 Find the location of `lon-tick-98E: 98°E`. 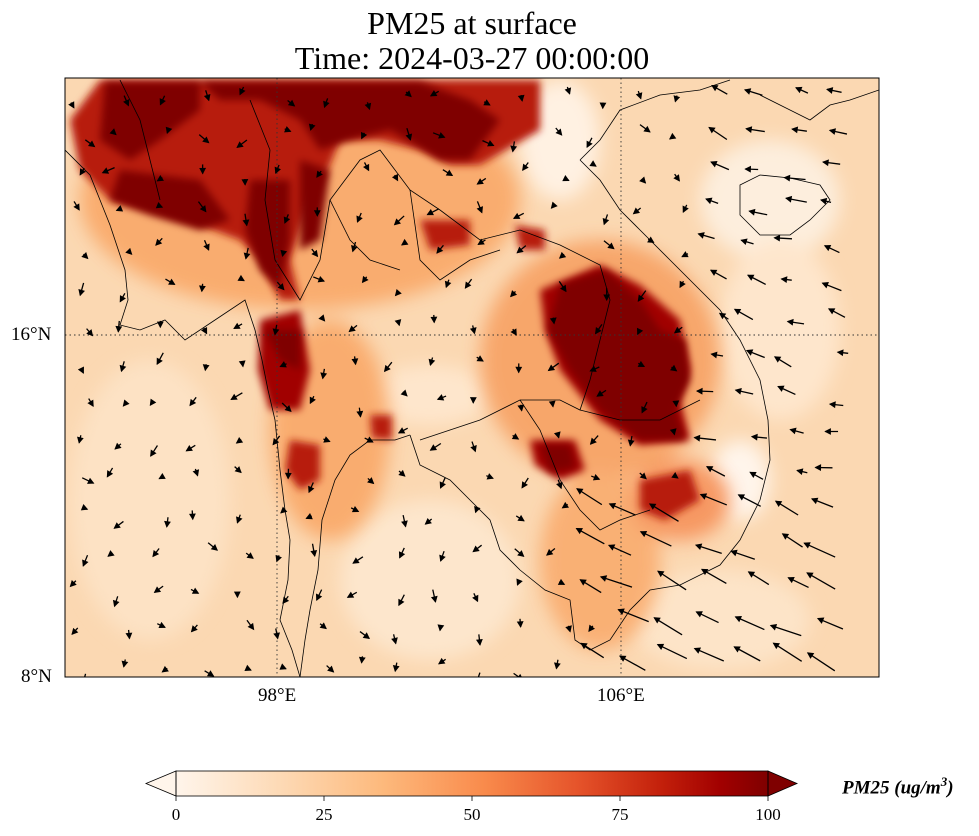

lon-tick-98E: 98°E is located at coordinates (277, 695).